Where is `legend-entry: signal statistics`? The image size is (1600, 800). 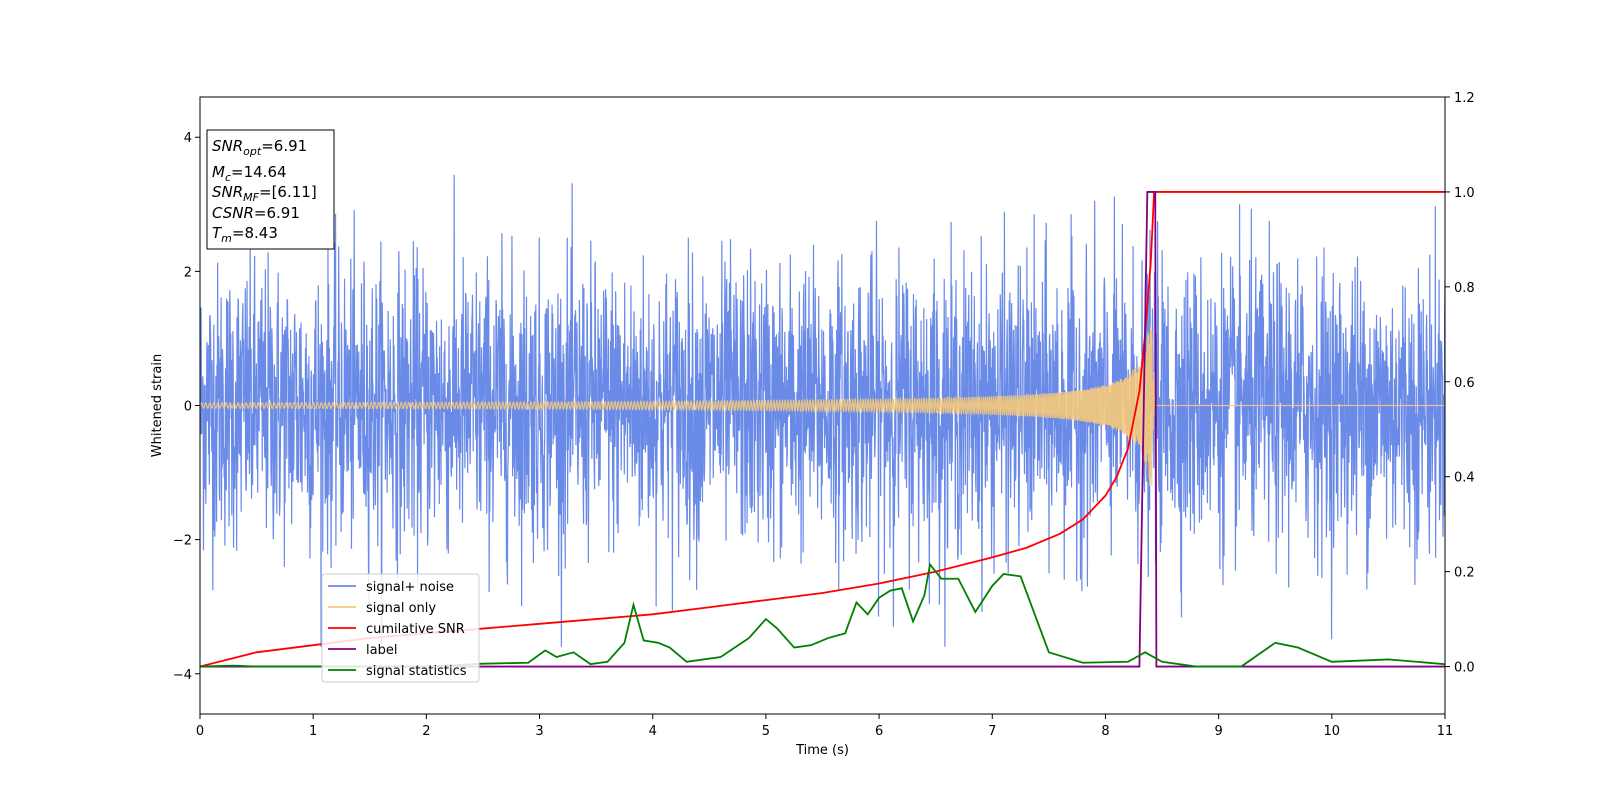
legend-entry: signal statistics is located at coordinates (416, 671).